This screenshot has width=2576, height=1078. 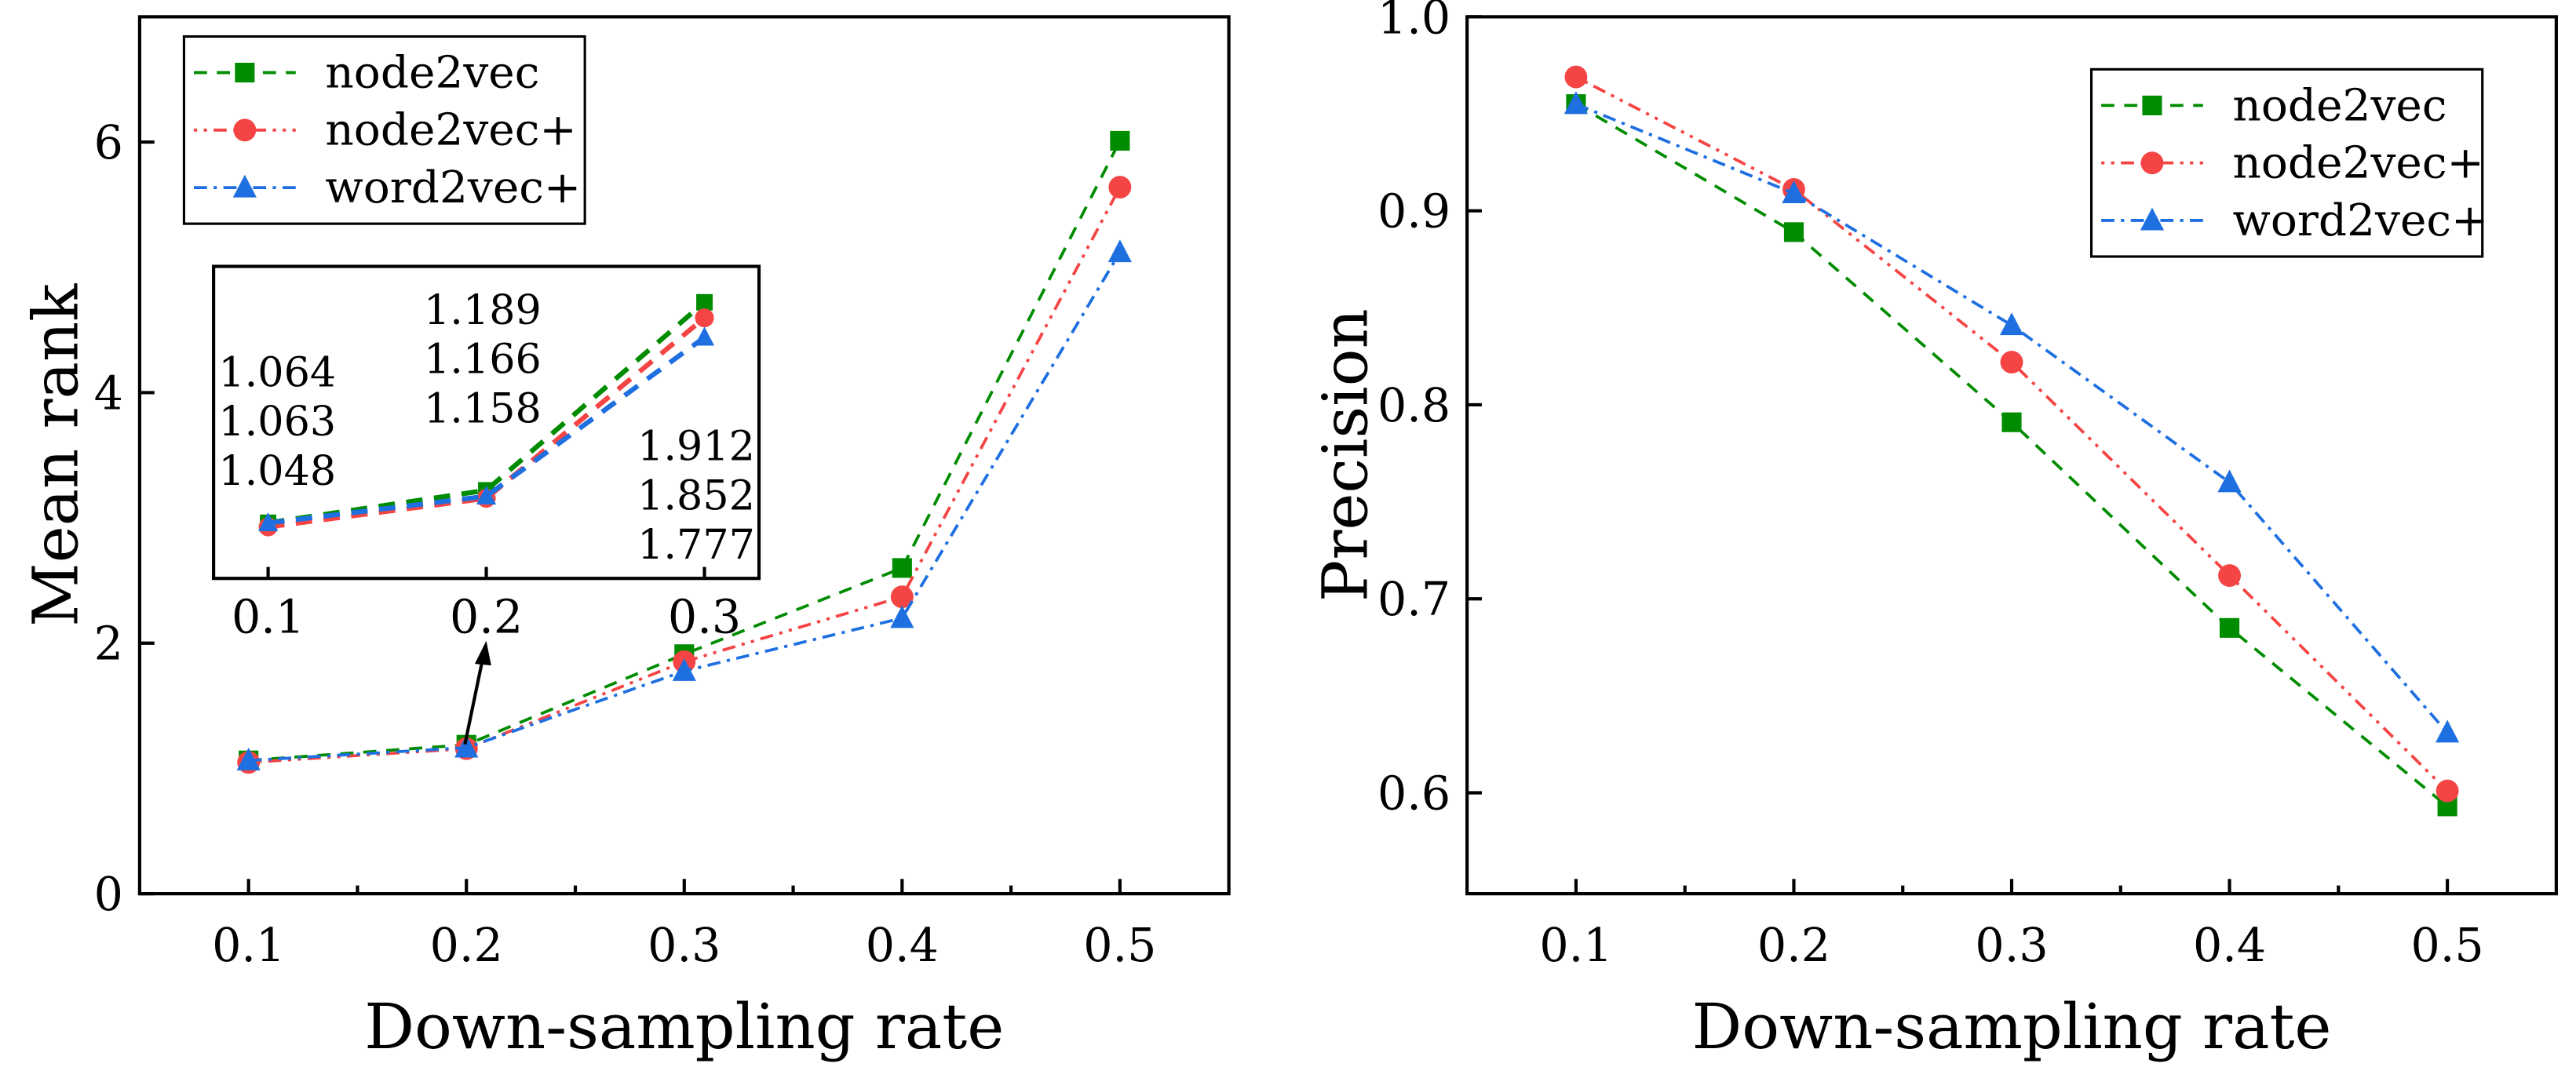 What do you see at coordinates (483, 408) in the screenshot?
I see `inset-value-label: 1.158` at bounding box center [483, 408].